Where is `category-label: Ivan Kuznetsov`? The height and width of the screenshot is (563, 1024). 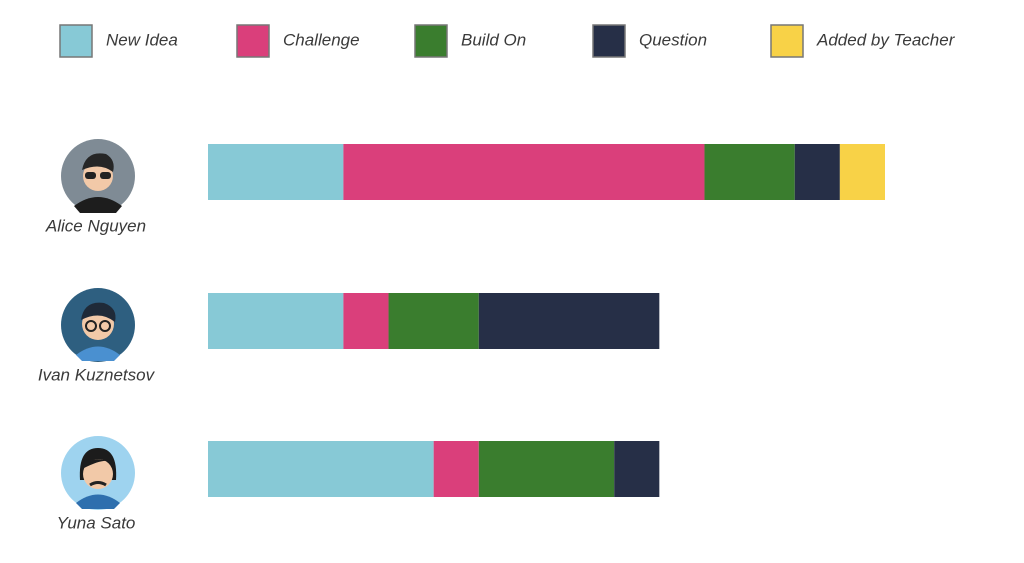
category-label: Ivan Kuznetsov is located at coordinates (97, 374).